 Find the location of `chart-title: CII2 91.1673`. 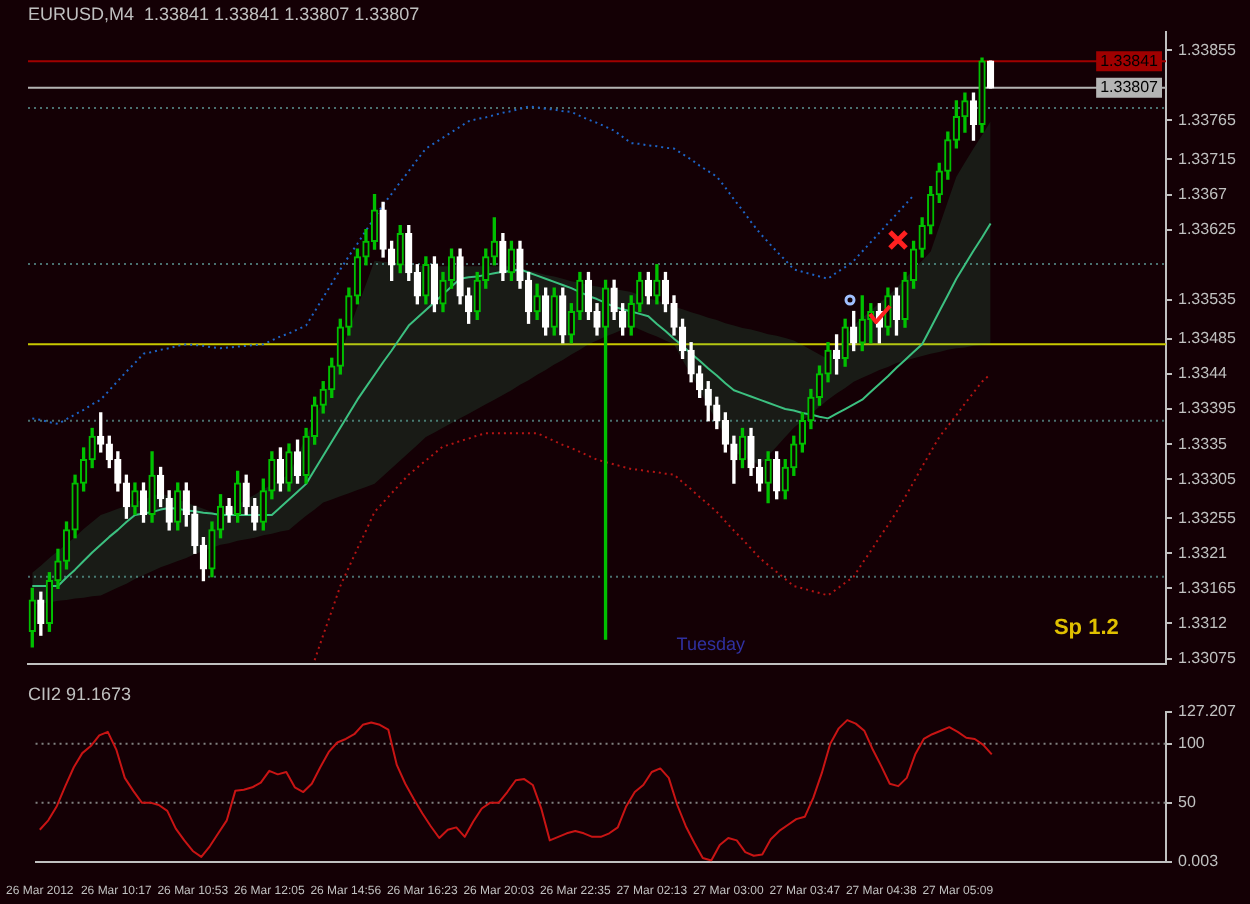

chart-title: CII2 91.1673 is located at coordinates (80, 693).